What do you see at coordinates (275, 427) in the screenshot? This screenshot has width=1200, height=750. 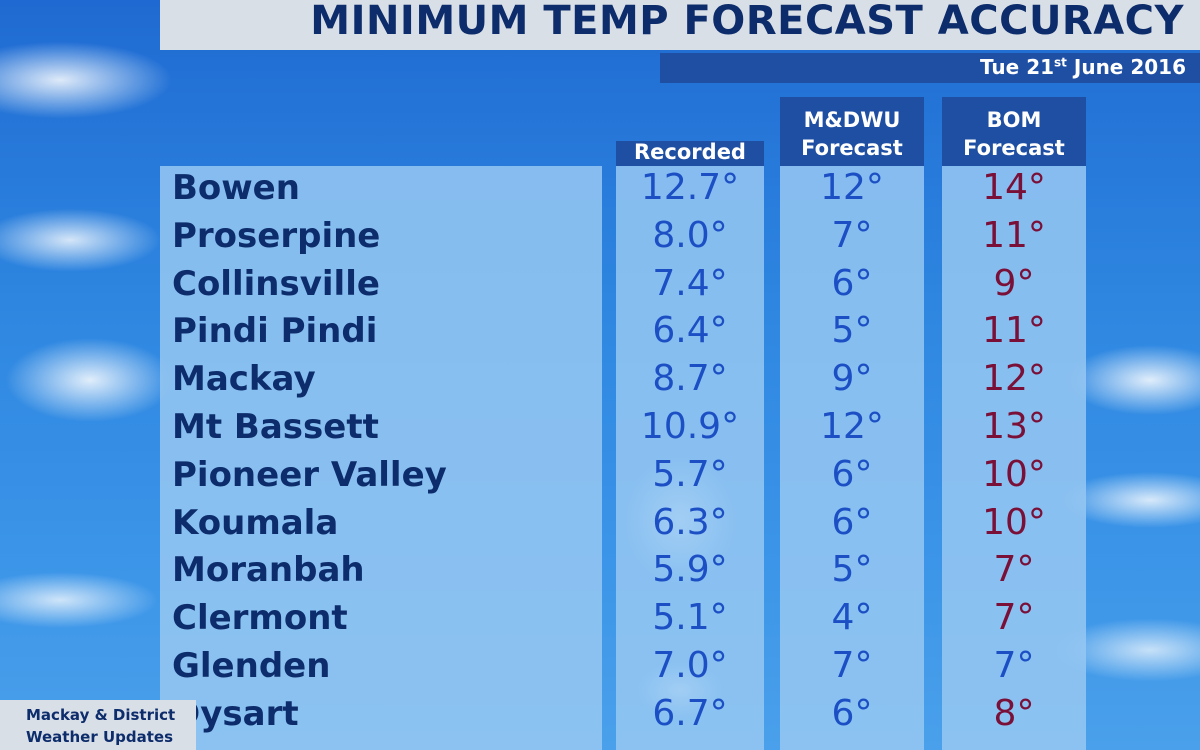 I see `location-name: Mt Bassett` at bounding box center [275, 427].